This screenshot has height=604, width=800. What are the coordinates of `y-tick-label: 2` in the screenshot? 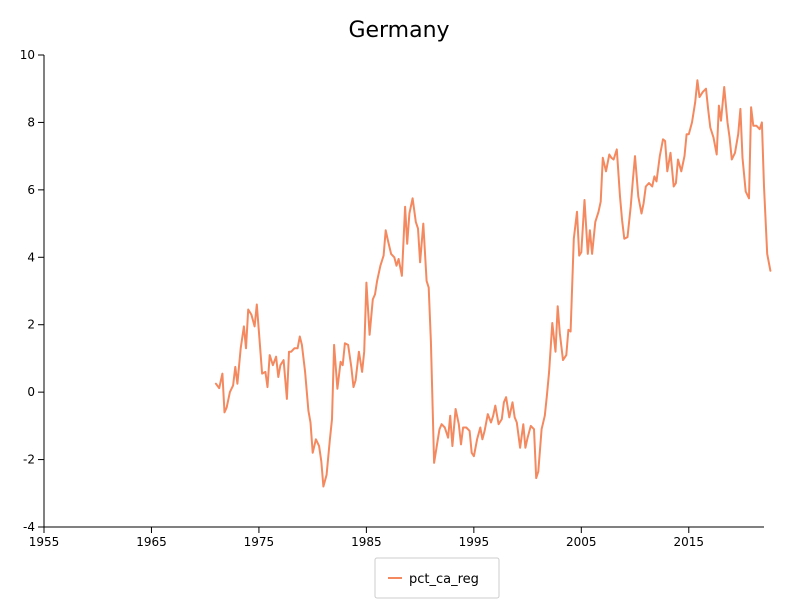 It's located at (31, 325).